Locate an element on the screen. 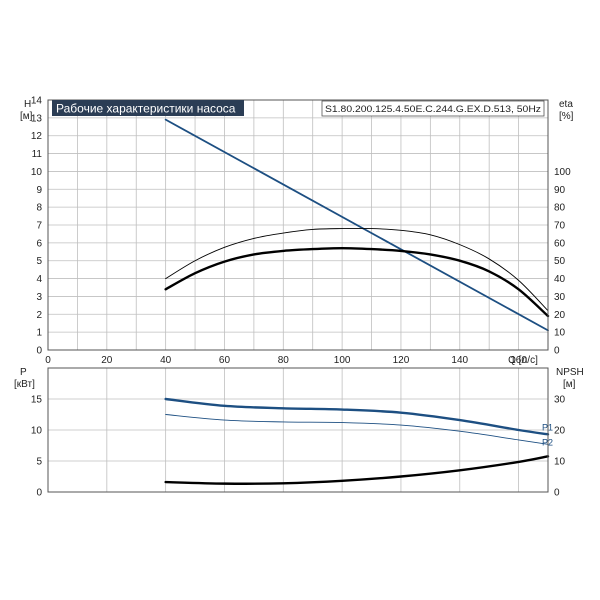 This screenshot has height=600, width=600. flow-tick-label: 80 is located at coordinates (284, 360).